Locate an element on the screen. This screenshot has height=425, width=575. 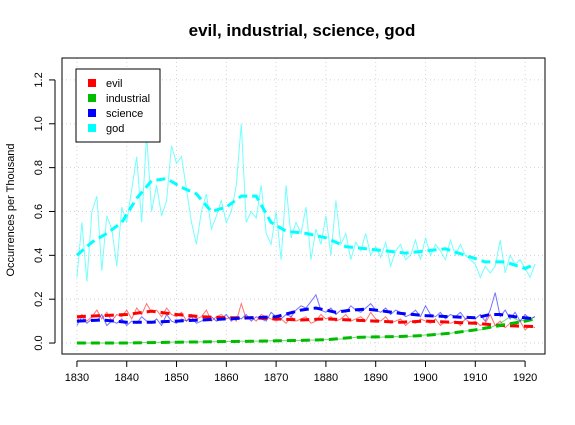
smoothed-line-evil is located at coordinates (306, 319).